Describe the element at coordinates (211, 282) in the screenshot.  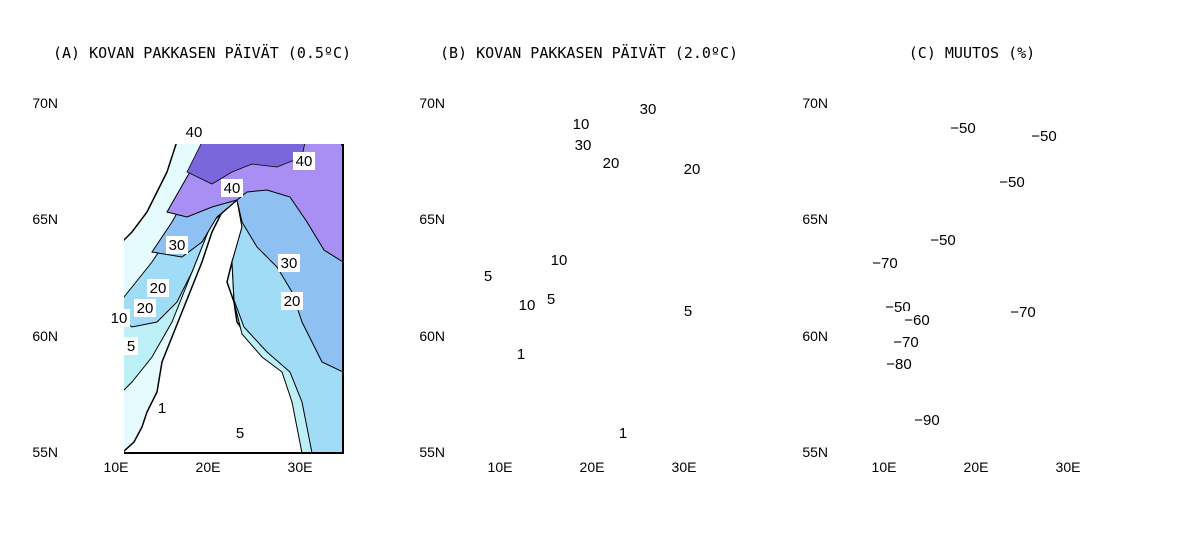
I see `panel-a-contour-labels: 40 40 40 30 30 20 20 20 10 5 1 5` at that location.